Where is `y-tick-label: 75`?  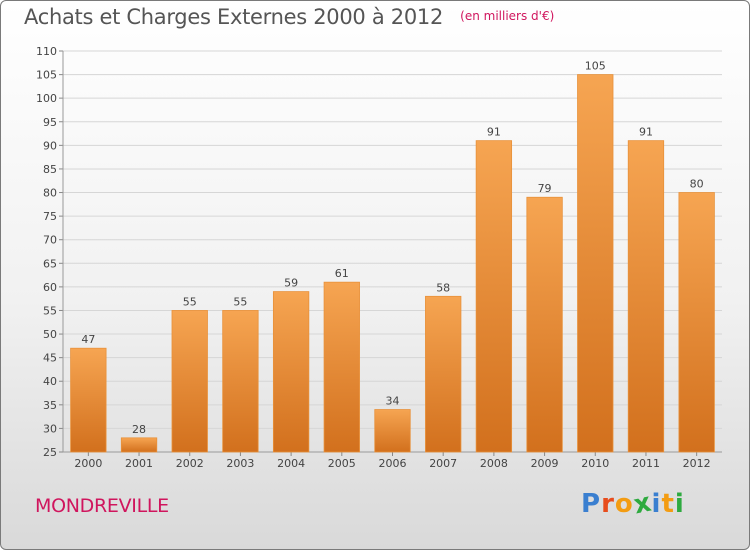
y-tick-label: 75 is located at coordinates (50, 216).